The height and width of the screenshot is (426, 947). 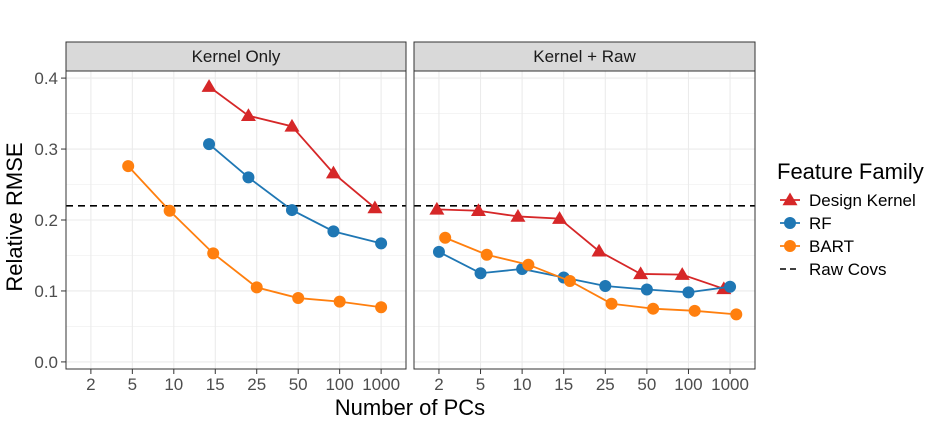 What do you see at coordinates (790, 199) in the screenshot?
I see `legend-key-triangle` at bounding box center [790, 199].